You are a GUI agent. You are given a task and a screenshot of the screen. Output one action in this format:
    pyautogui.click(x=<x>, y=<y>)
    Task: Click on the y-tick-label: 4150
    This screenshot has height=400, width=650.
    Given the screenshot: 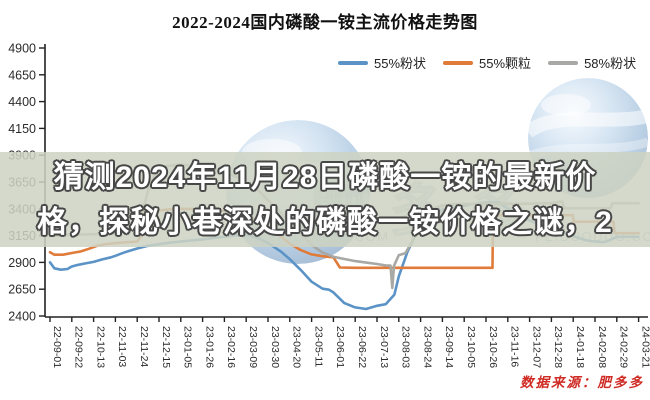 What is the action you would take?
    pyautogui.click(x=22, y=129)
    